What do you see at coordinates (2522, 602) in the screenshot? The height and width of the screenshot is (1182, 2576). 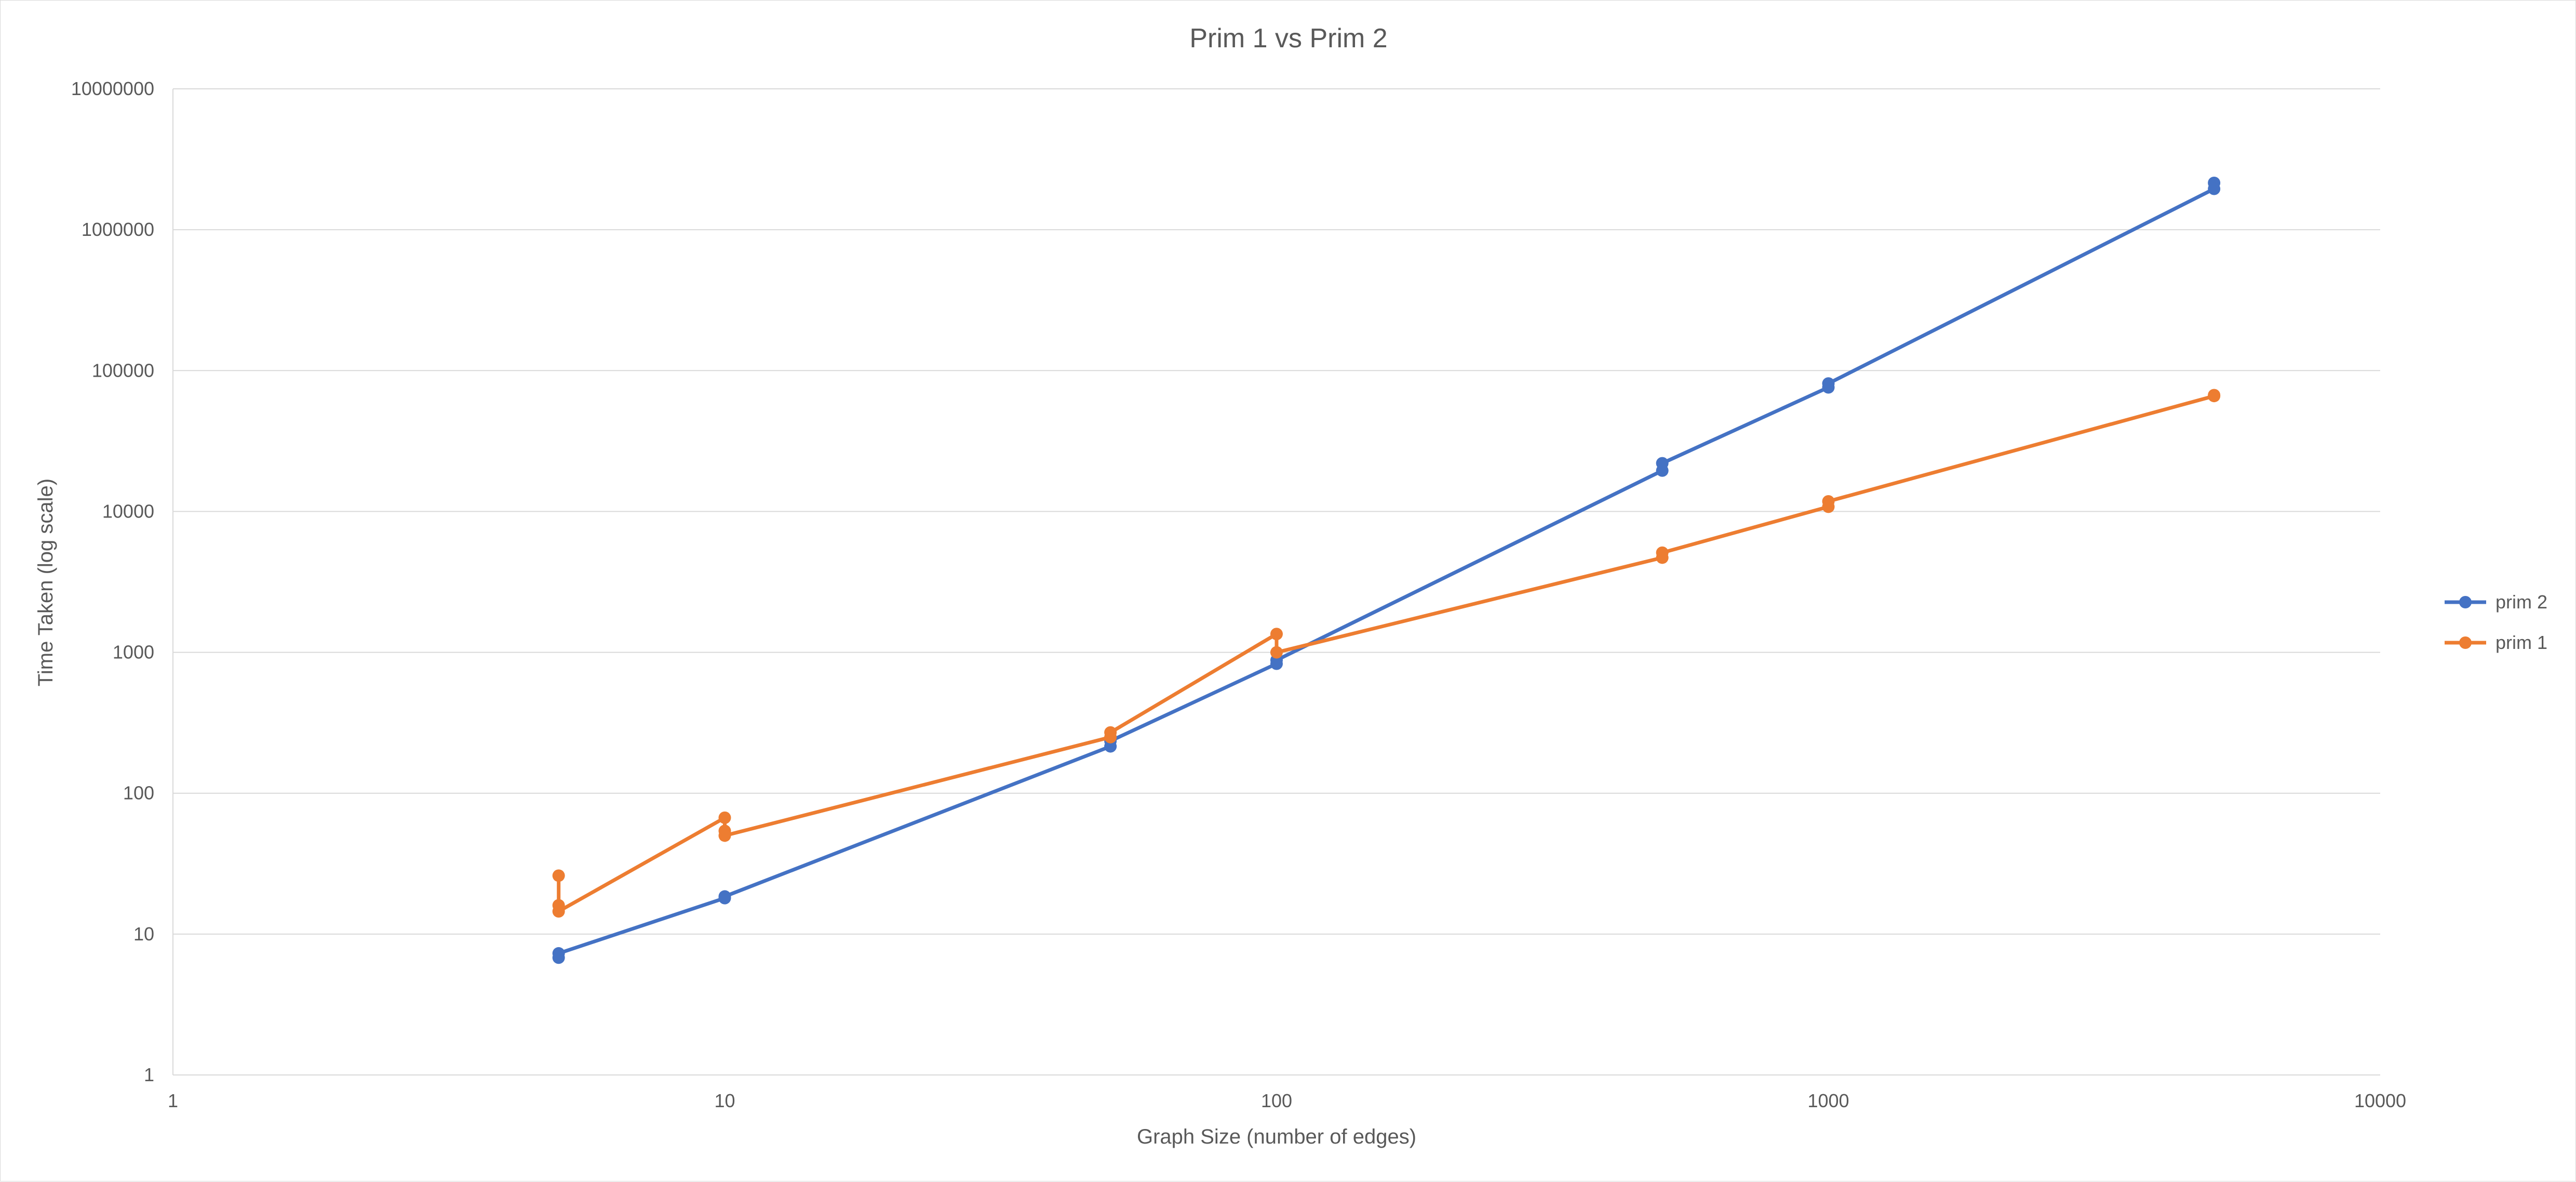 I see `legend-label-prim-2: prim 2` at bounding box center [2522, 602].